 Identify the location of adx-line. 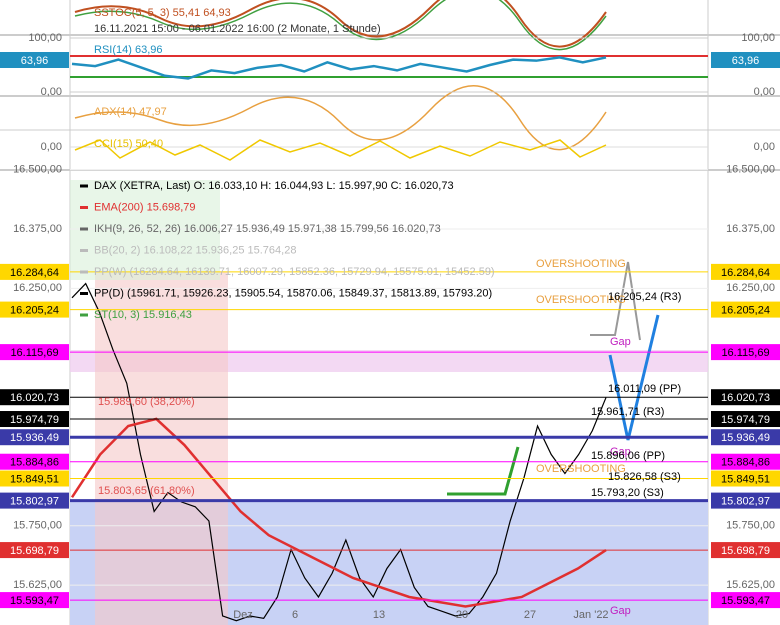
(340, 118).